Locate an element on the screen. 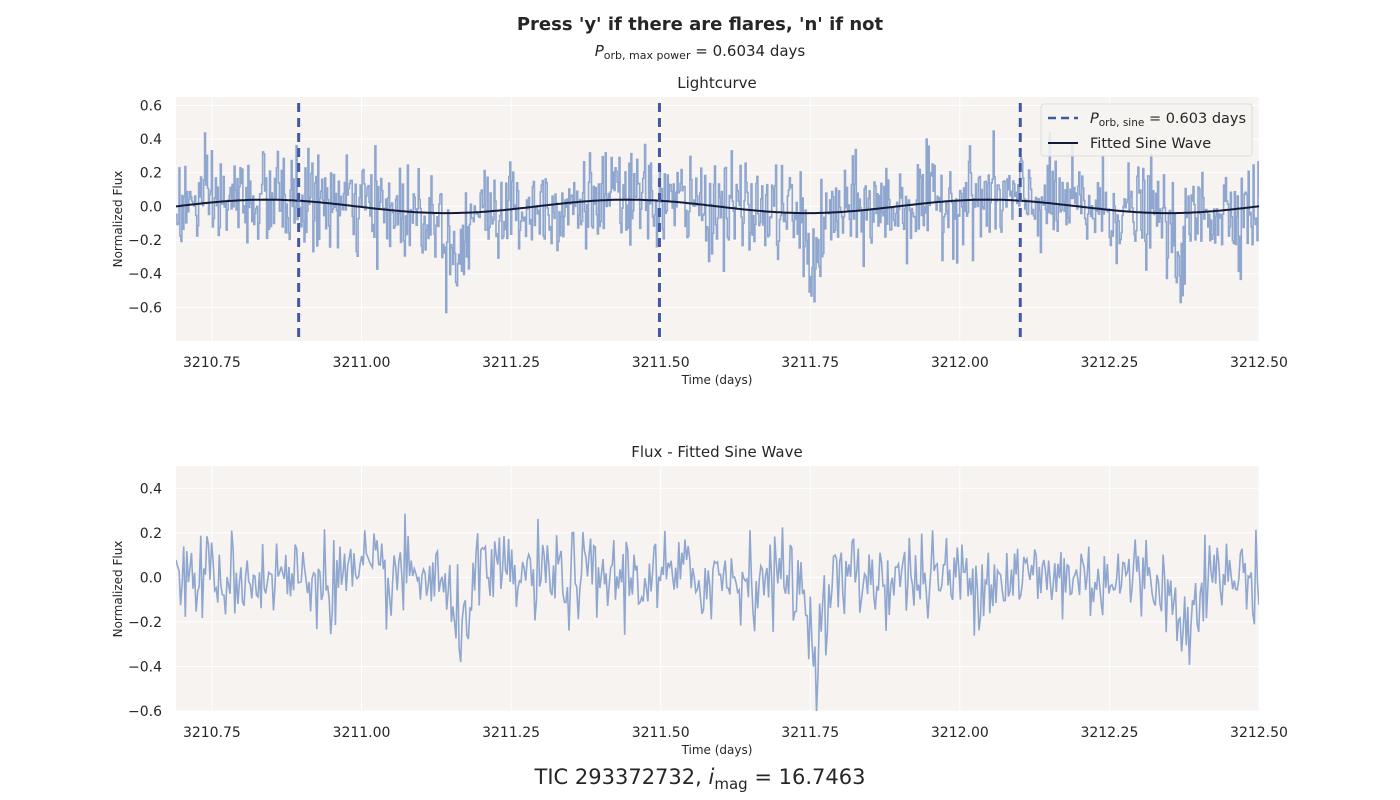  fitted-sine-line is located at coordinates (717, 206).